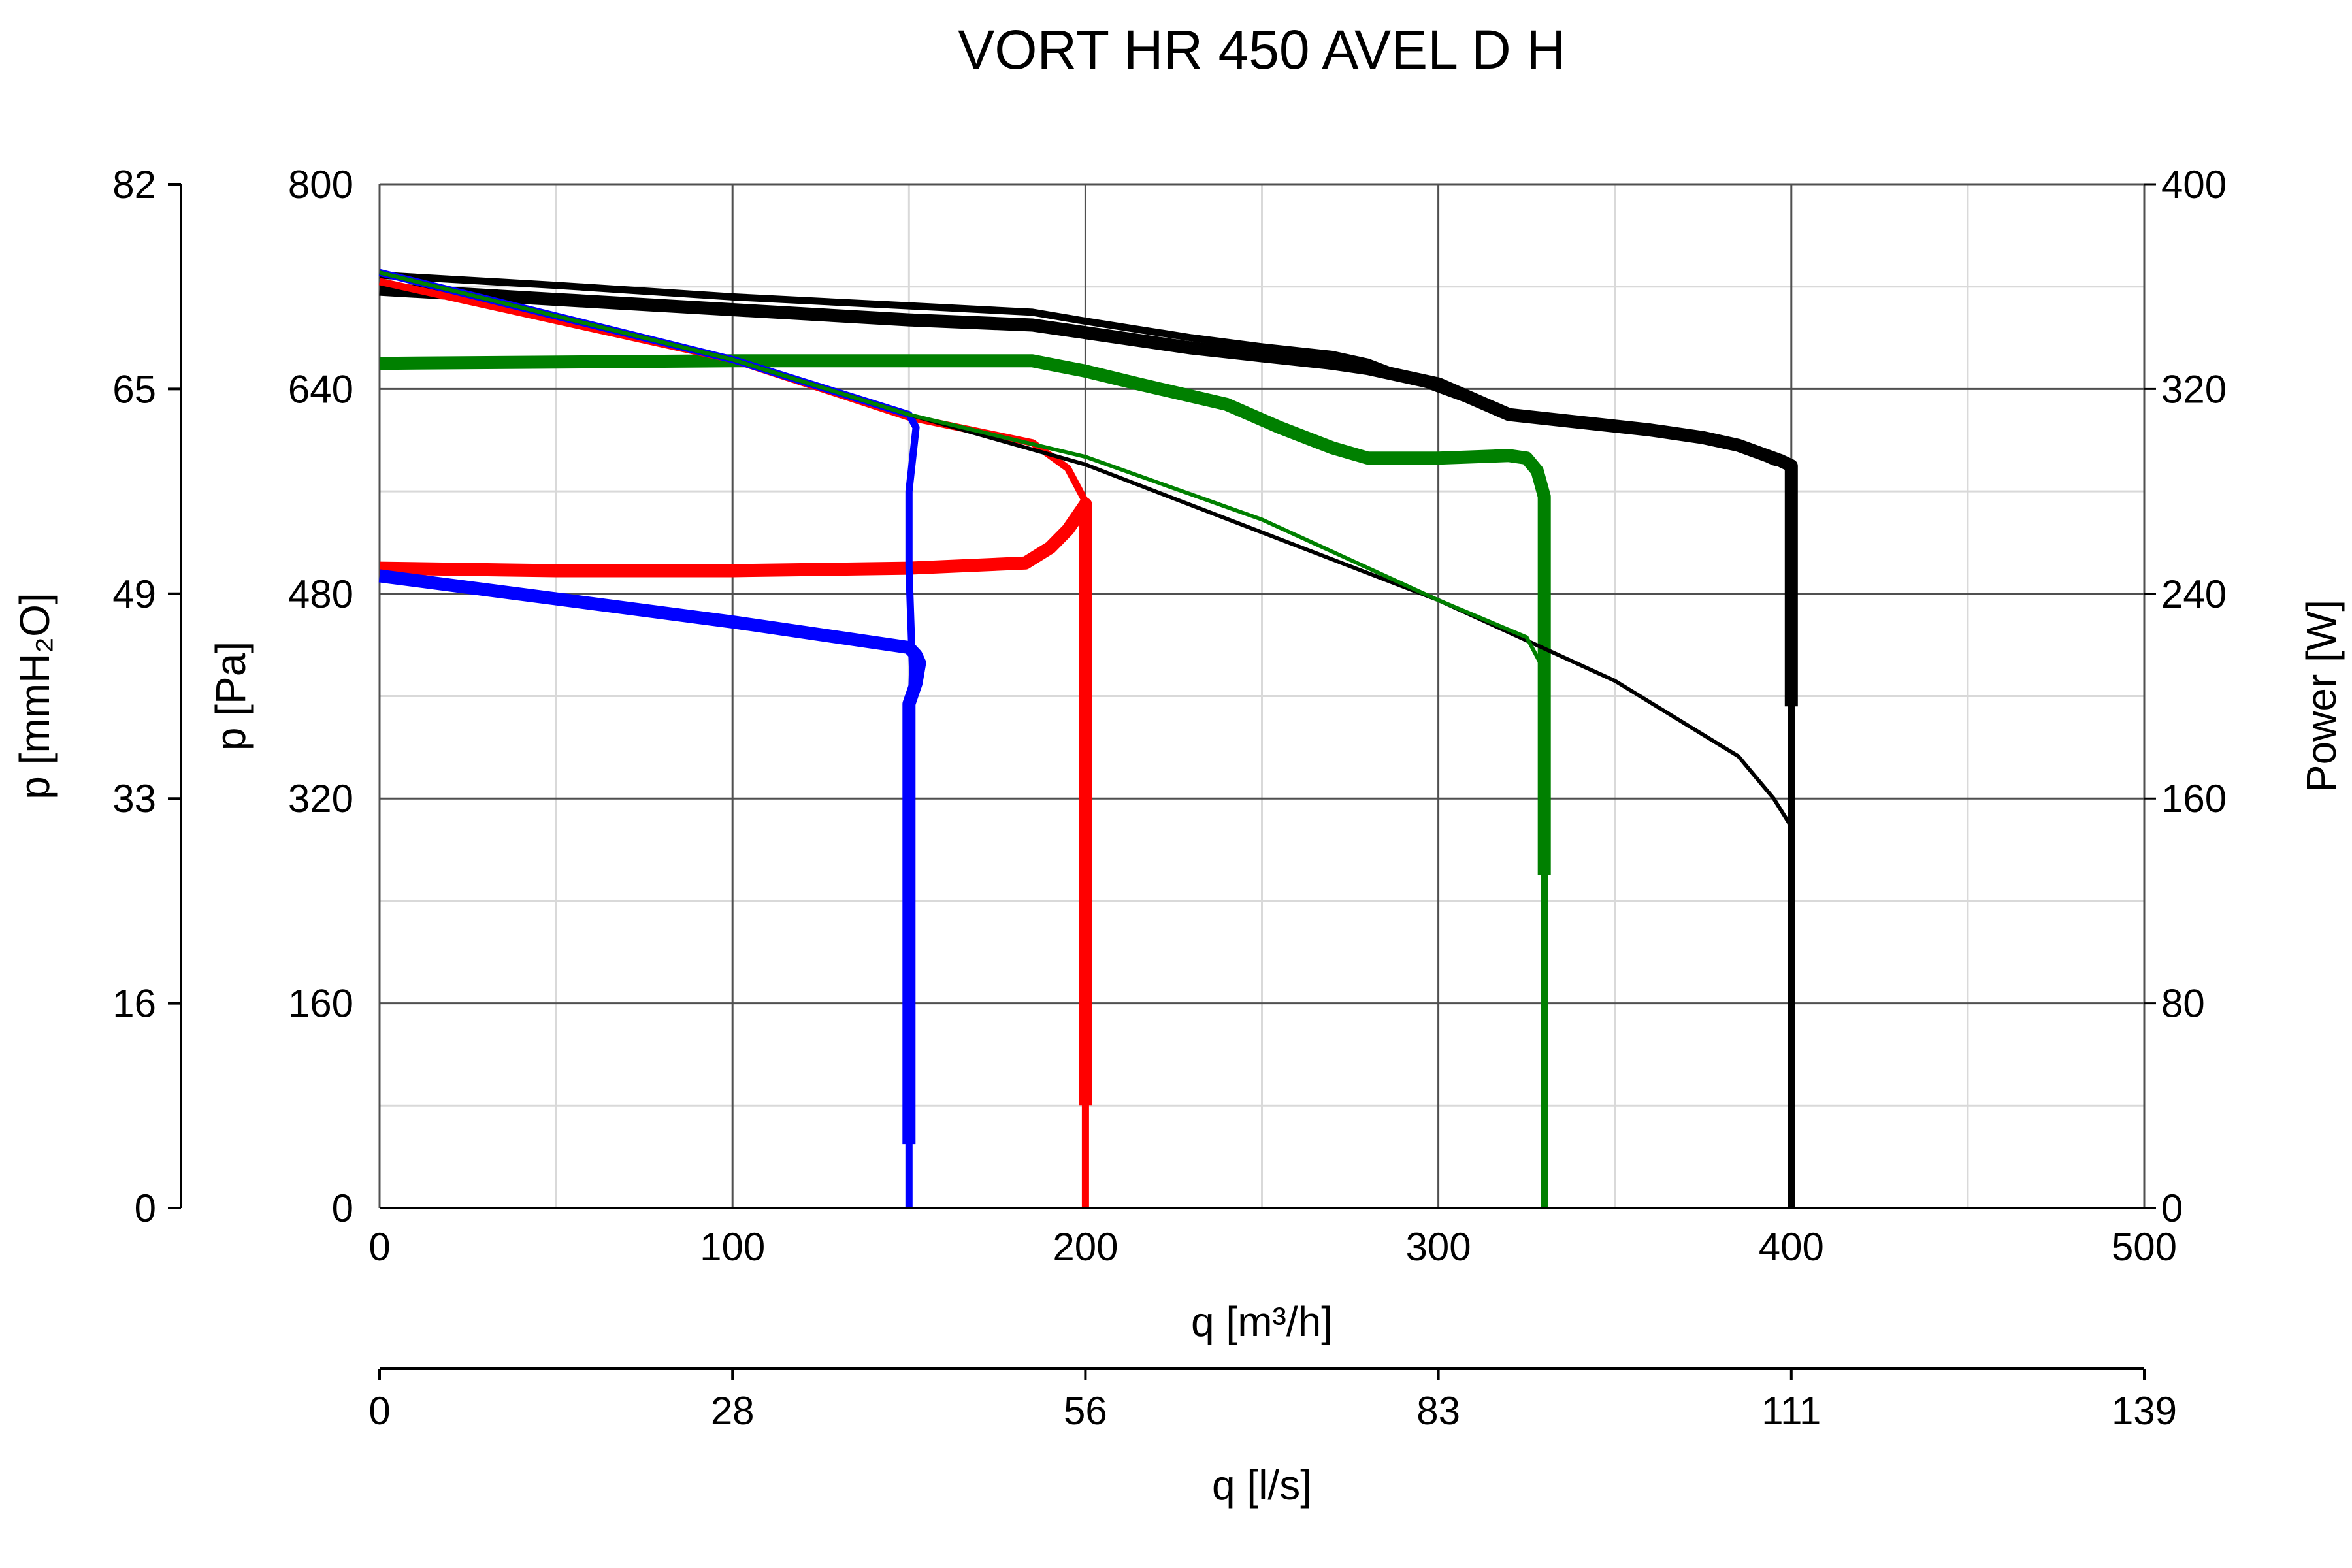 The image size is (2352, 1568). What do you see at coordinates (1262, 1321) in the screenshot?
I see `x-axis-title: q [m³/h]` at bounding box center [1262, 1321].